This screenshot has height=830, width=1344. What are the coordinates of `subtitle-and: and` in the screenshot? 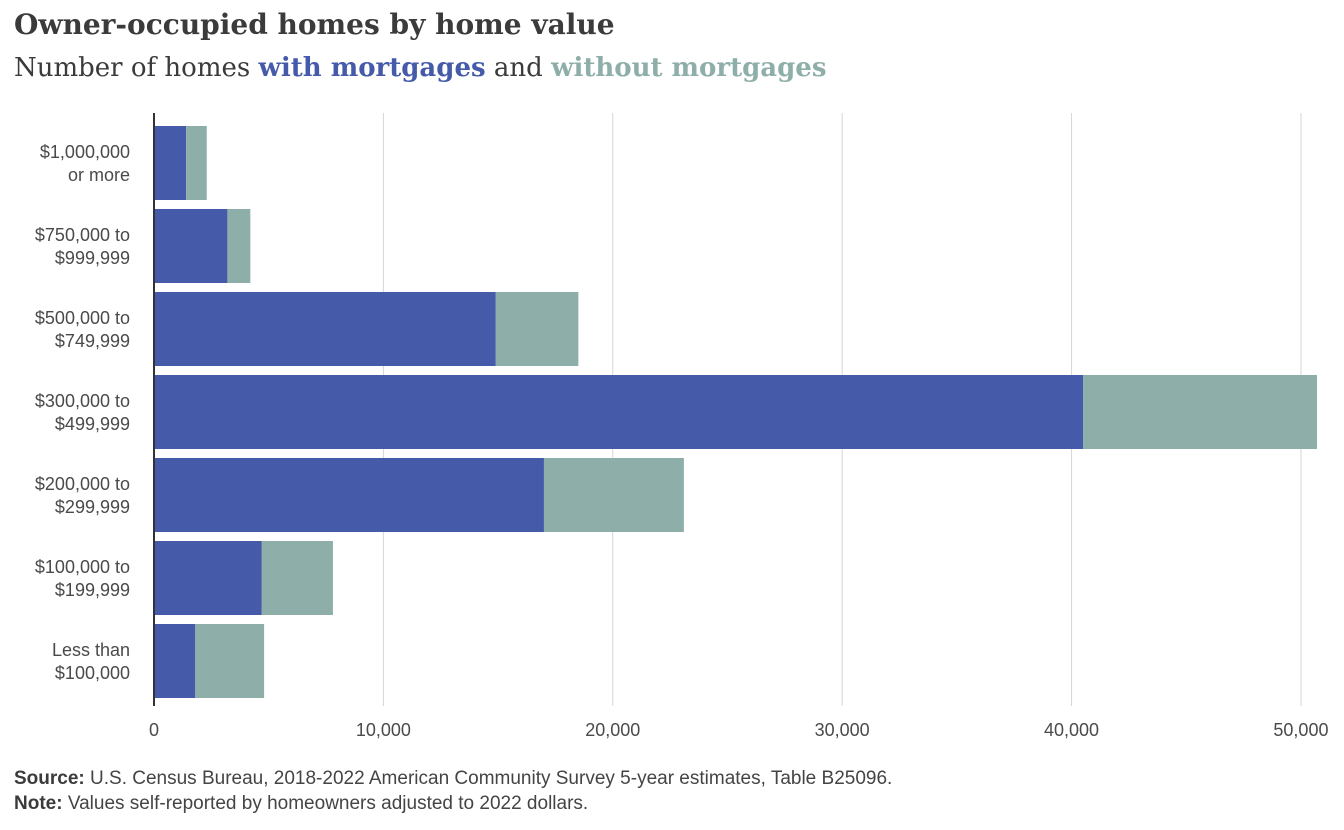 It's located at (518, 68).